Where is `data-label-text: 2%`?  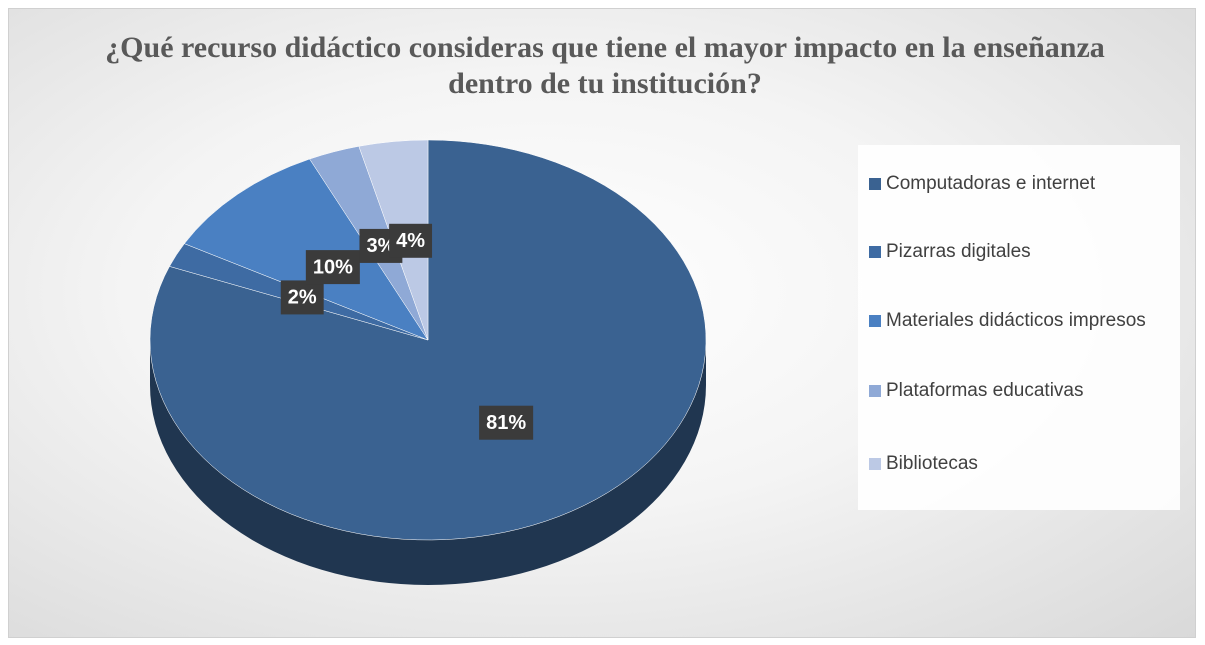 data-label-text: 2% is located at coordinates (302, 298).